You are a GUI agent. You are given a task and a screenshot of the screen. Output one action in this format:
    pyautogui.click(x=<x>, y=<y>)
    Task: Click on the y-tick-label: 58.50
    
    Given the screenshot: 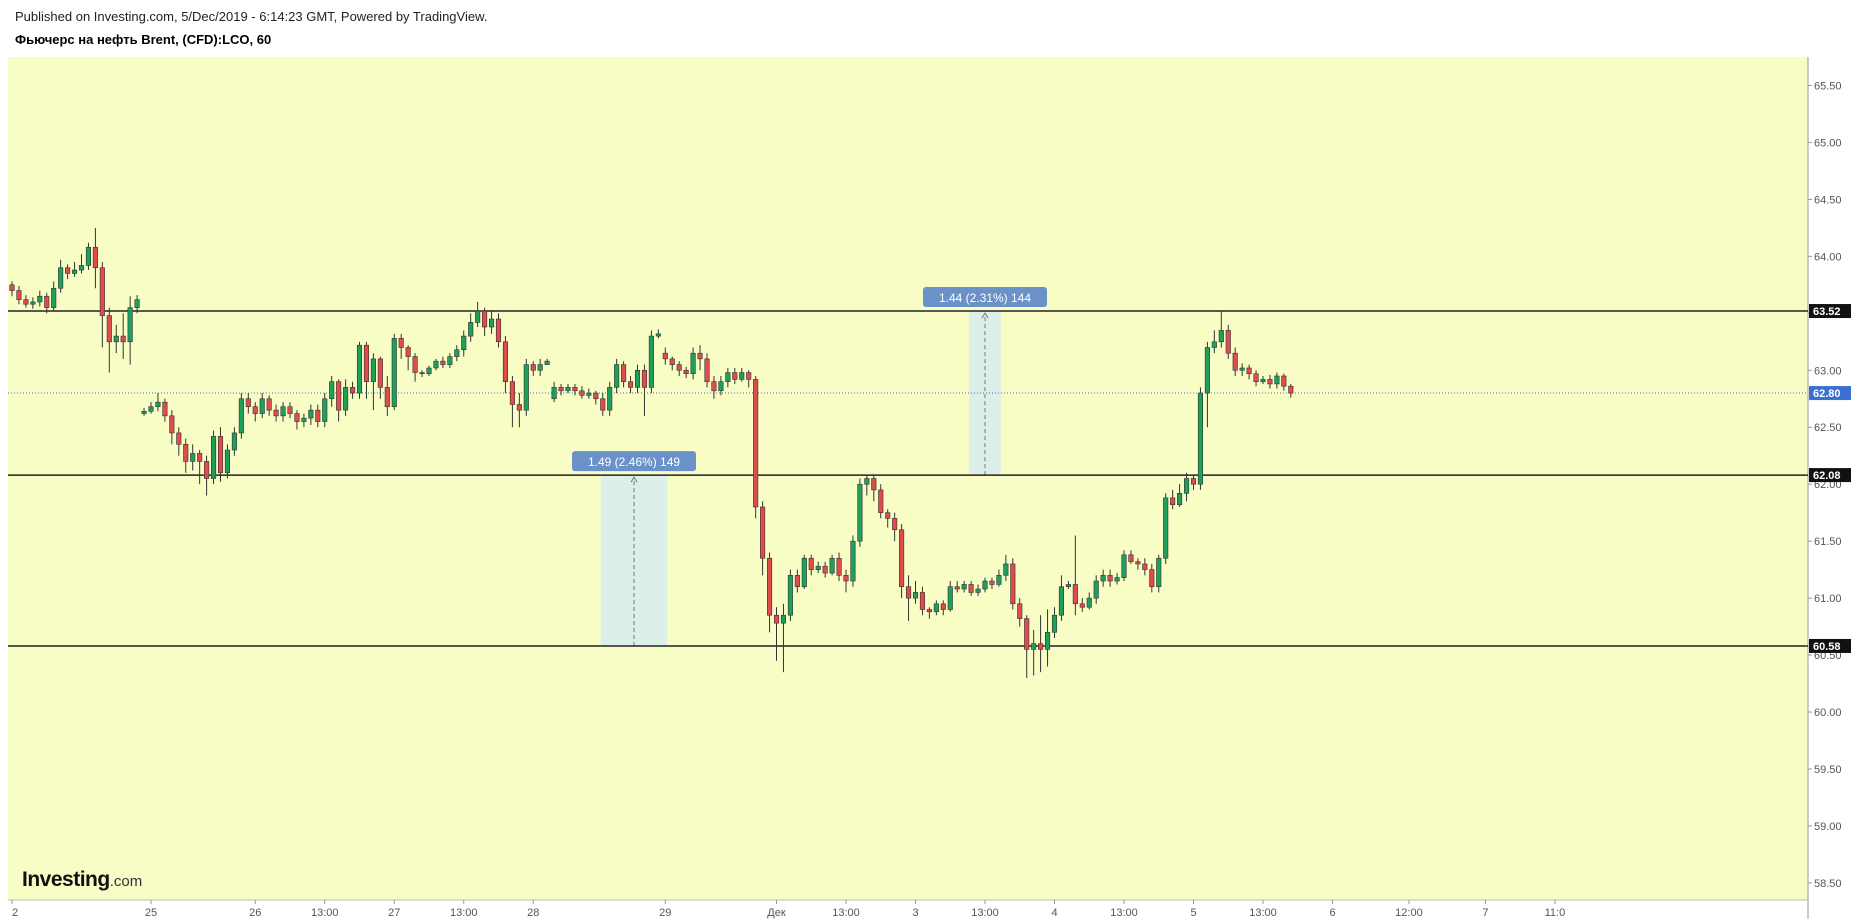 What is the action you would take?
    pyautogui.click(x=1828, y=884)
    